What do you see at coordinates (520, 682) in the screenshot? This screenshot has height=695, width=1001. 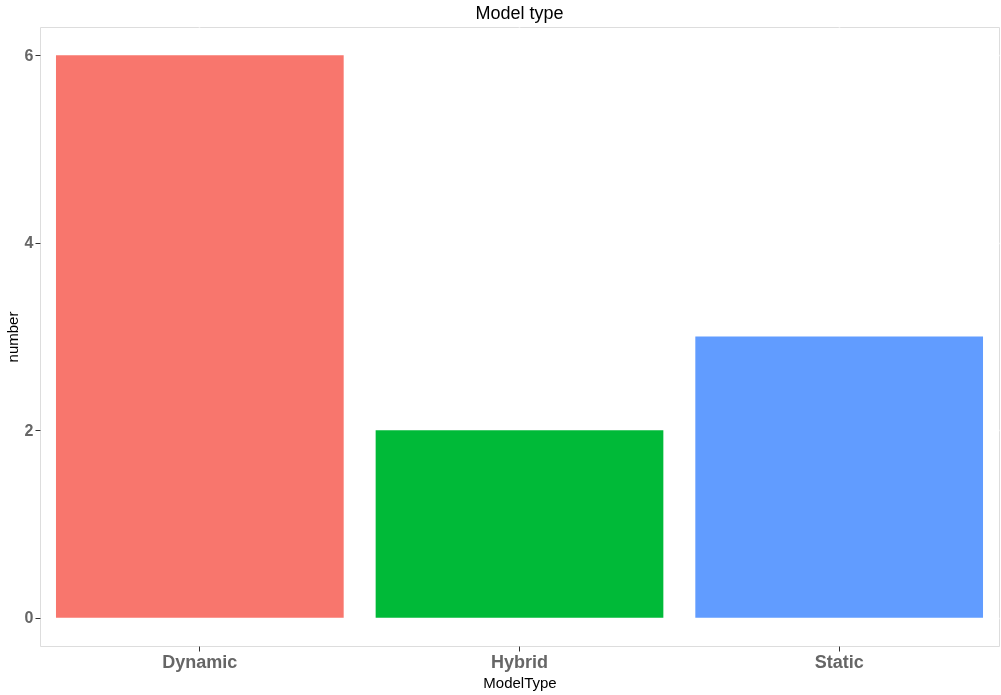 I see `x-axis-title: ModelType` at bounding box center [520, 682].